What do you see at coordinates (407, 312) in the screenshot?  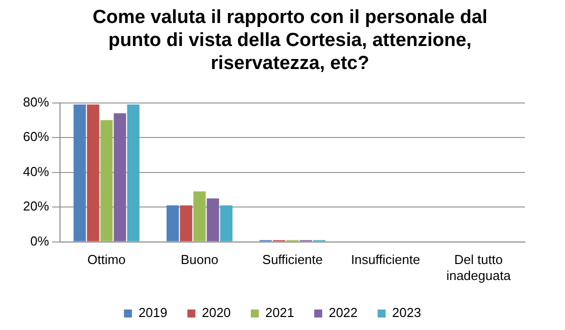 I see `legend-label: 2023` at bounding box center [407, 312].